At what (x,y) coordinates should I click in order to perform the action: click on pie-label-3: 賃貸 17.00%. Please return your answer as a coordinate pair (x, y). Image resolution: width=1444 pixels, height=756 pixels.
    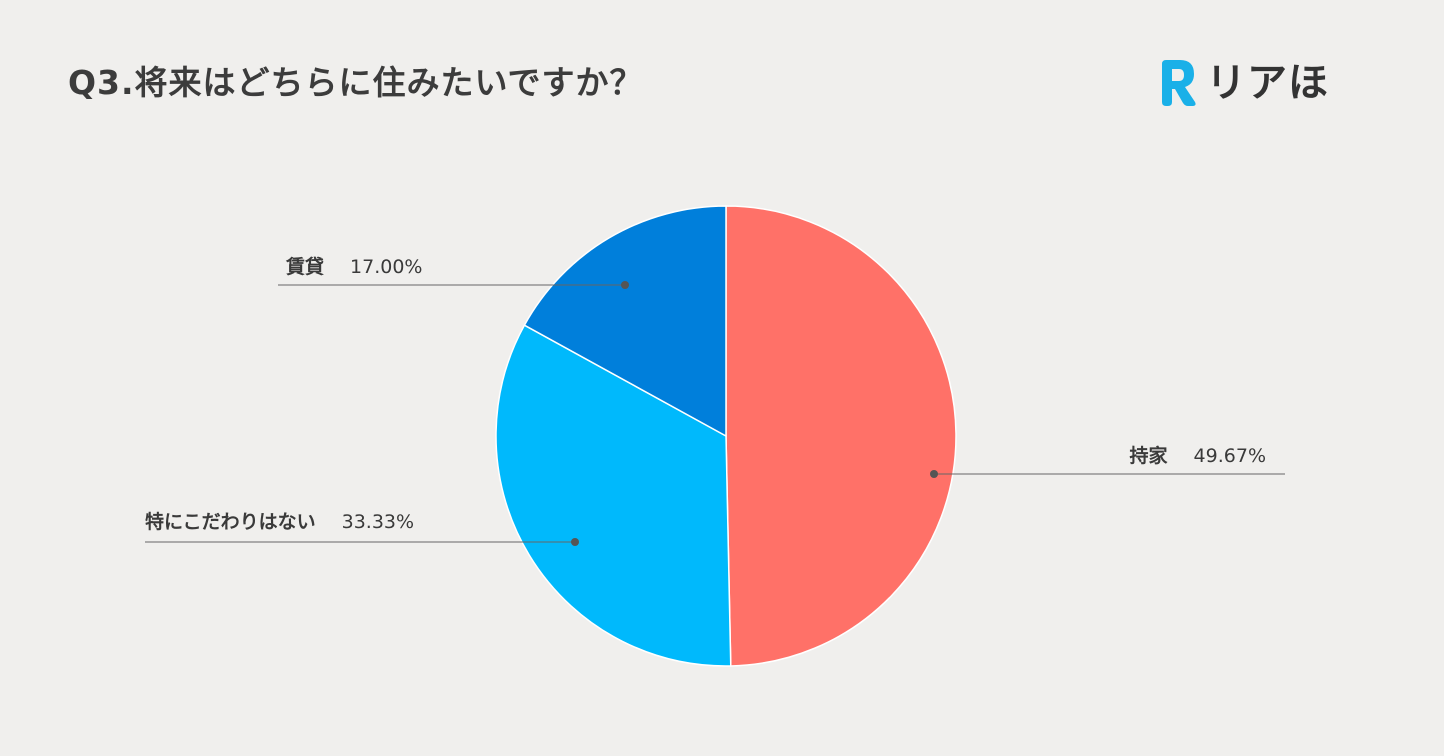
    Looking at the image, I should click on (353, 266).